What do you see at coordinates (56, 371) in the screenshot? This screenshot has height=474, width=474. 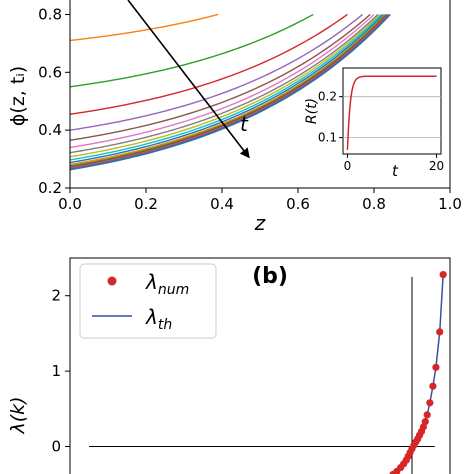 I see `b-y-tick-label-1: 1` at bounding box center [56, 371].